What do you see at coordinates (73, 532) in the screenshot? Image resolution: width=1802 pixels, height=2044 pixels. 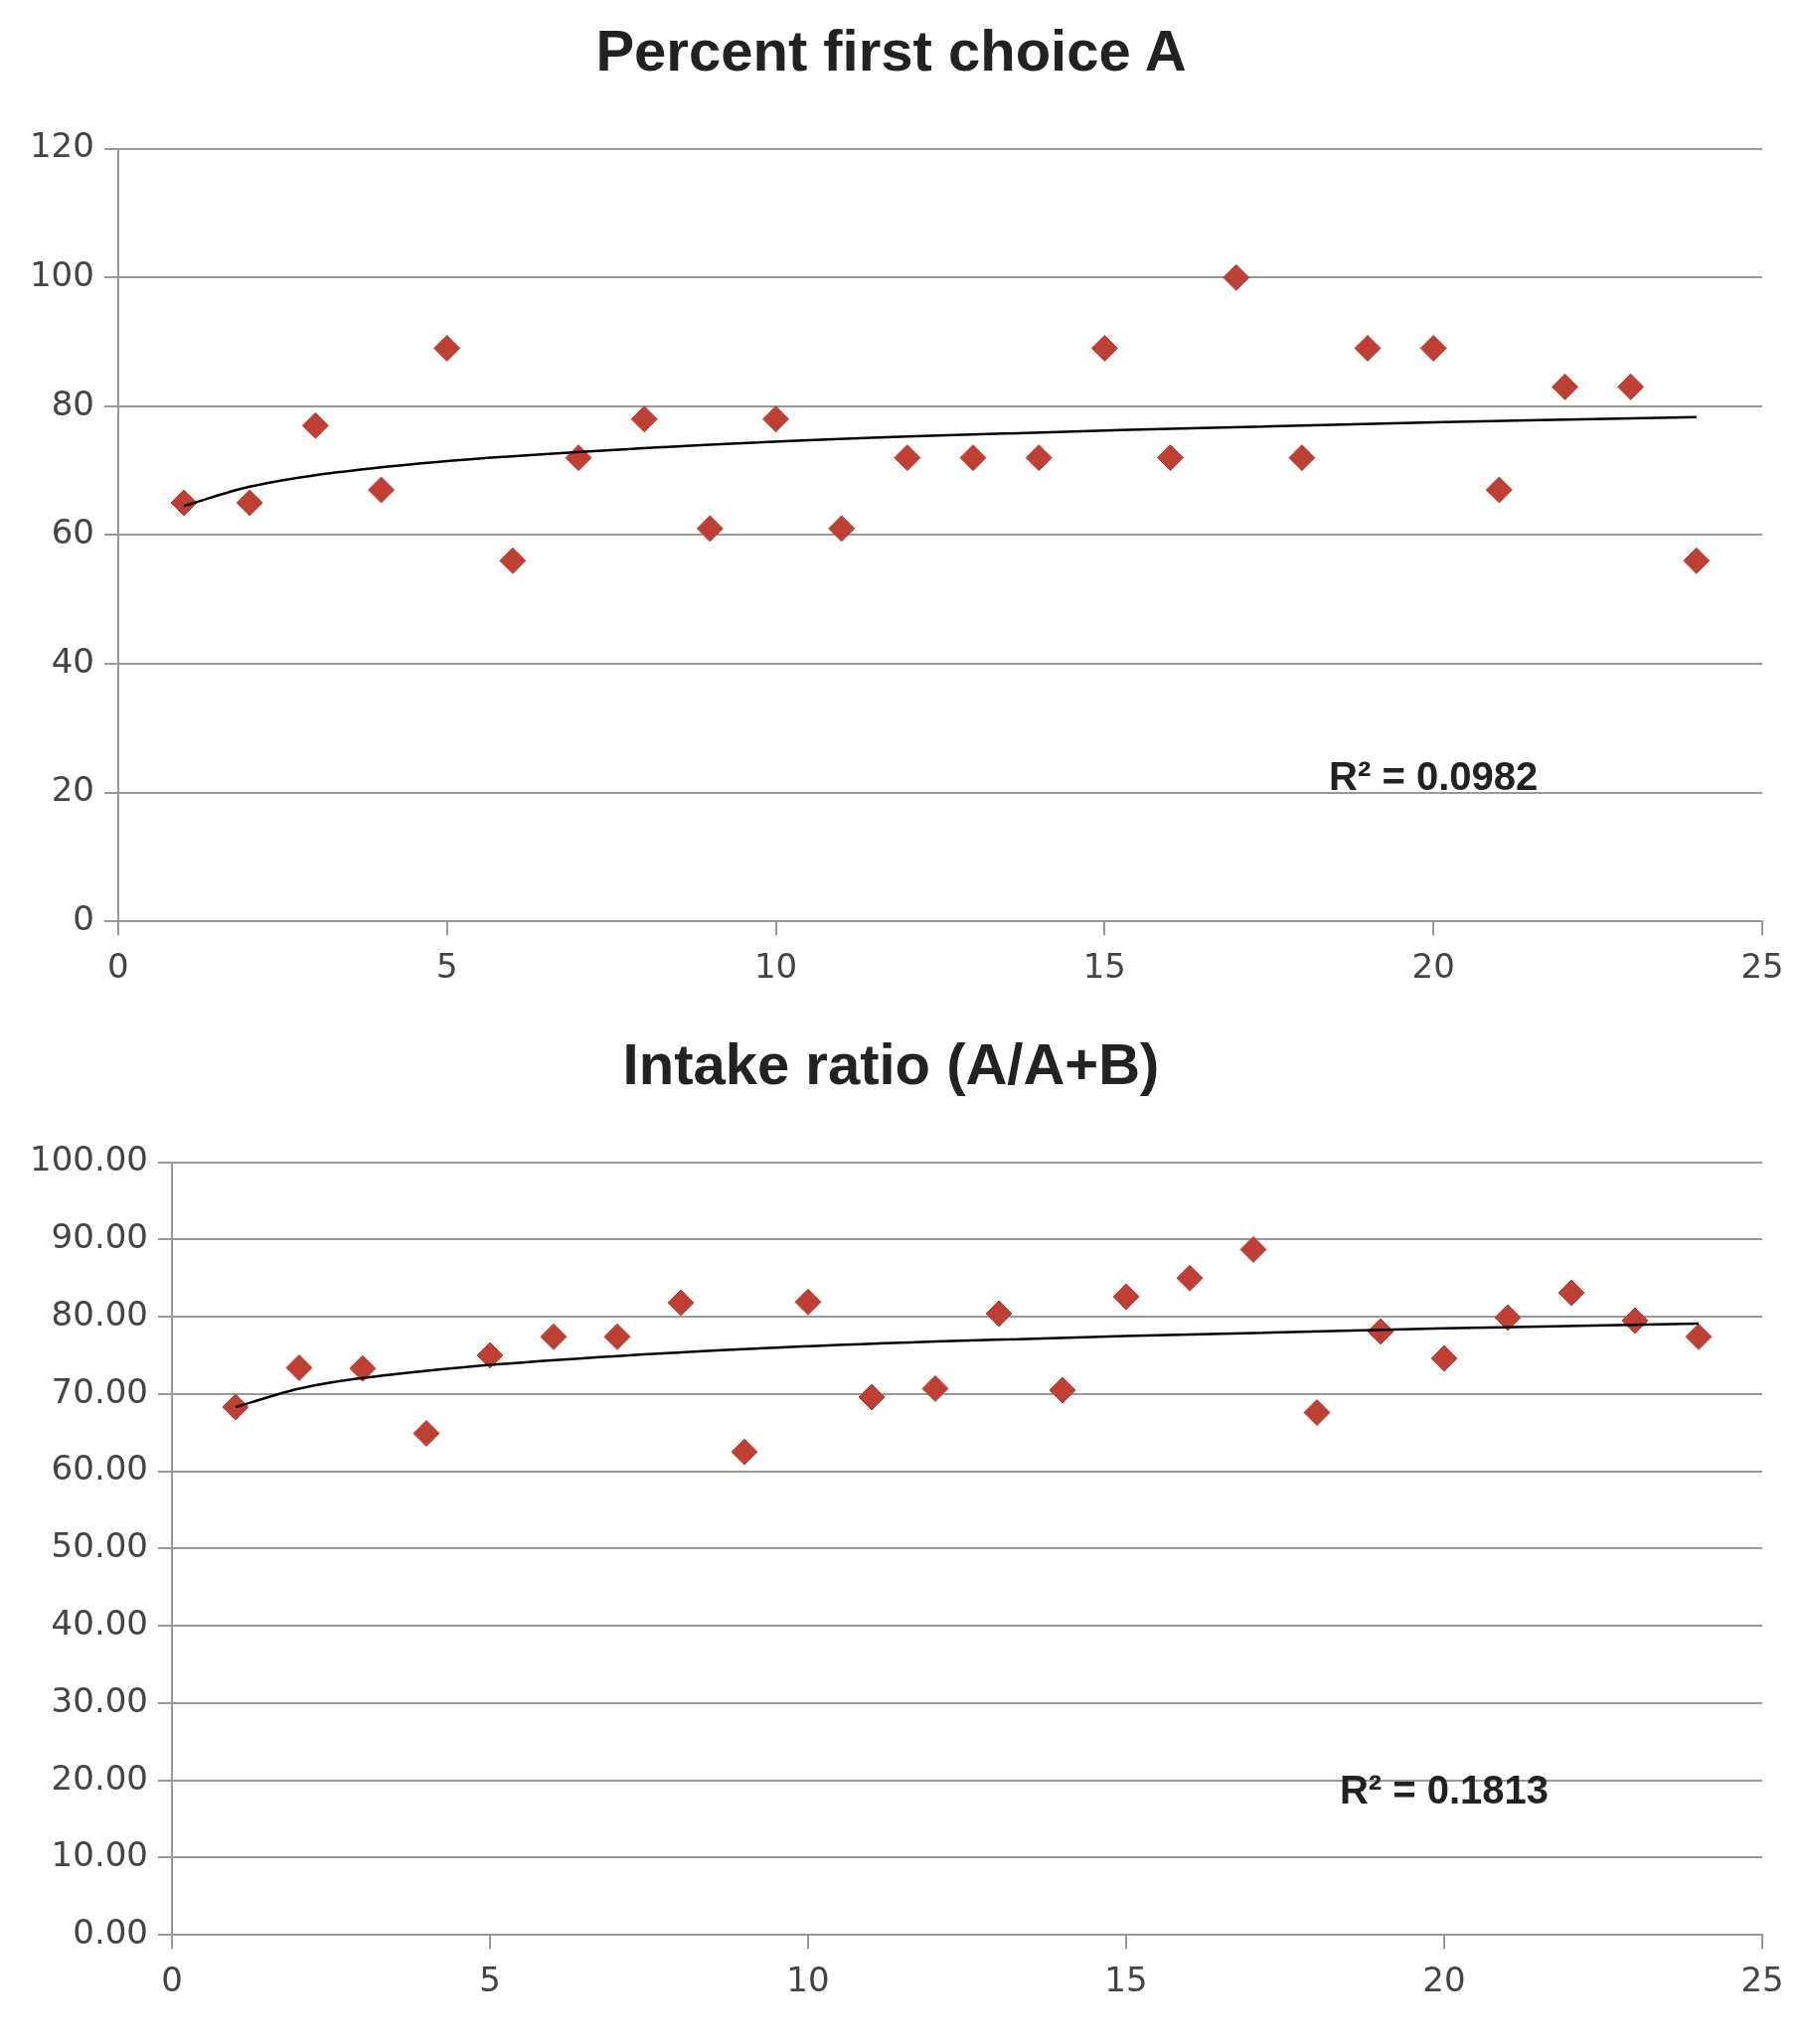 I see `y-tick-label: 60` at bounding box center [73, 532].